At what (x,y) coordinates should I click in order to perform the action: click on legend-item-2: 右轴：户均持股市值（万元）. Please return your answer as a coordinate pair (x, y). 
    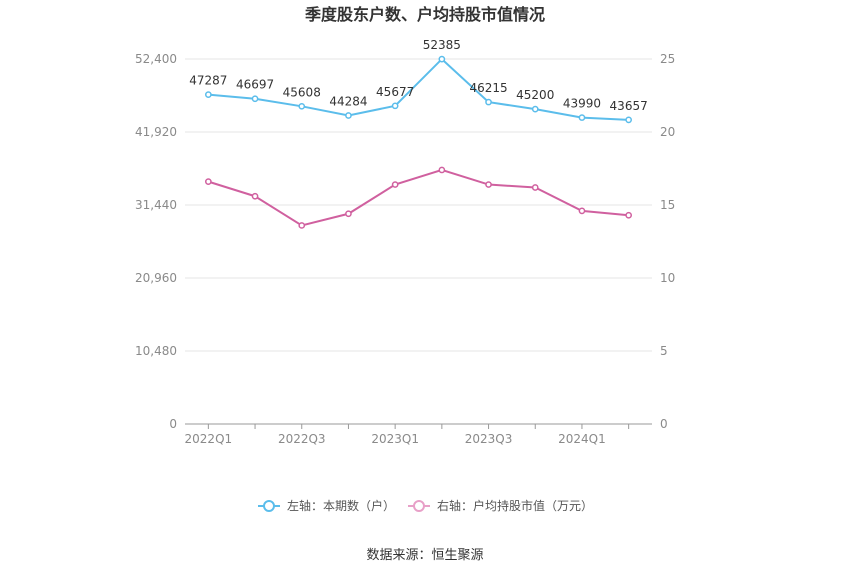
    Looking at the image, I should click on (500, 505).